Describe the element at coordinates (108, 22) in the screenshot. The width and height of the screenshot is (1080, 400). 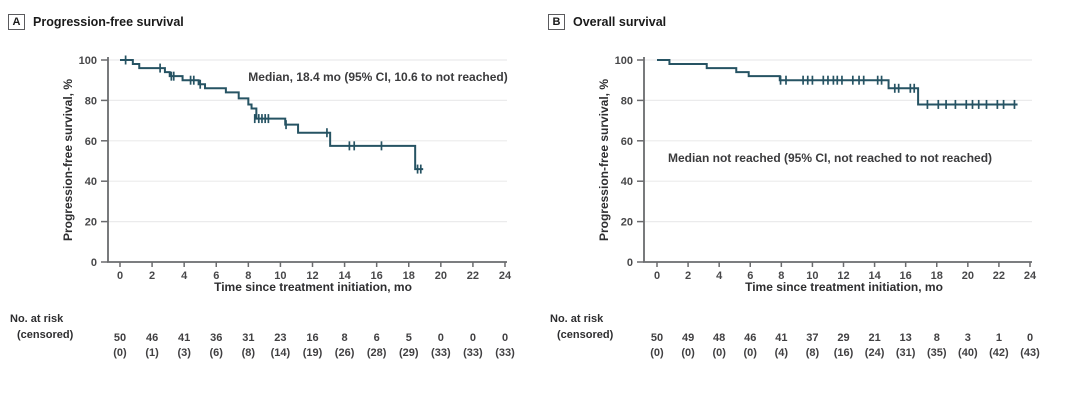
I see `panel-a-title: Progression-free survival` at that location.